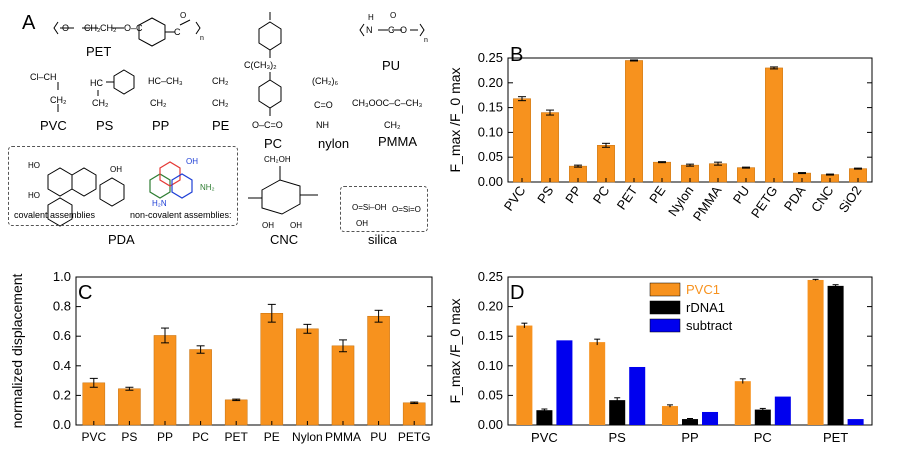 This screenshot has width=910, height=457. I want to click on pda-oh1: OH, so click(116, 169).